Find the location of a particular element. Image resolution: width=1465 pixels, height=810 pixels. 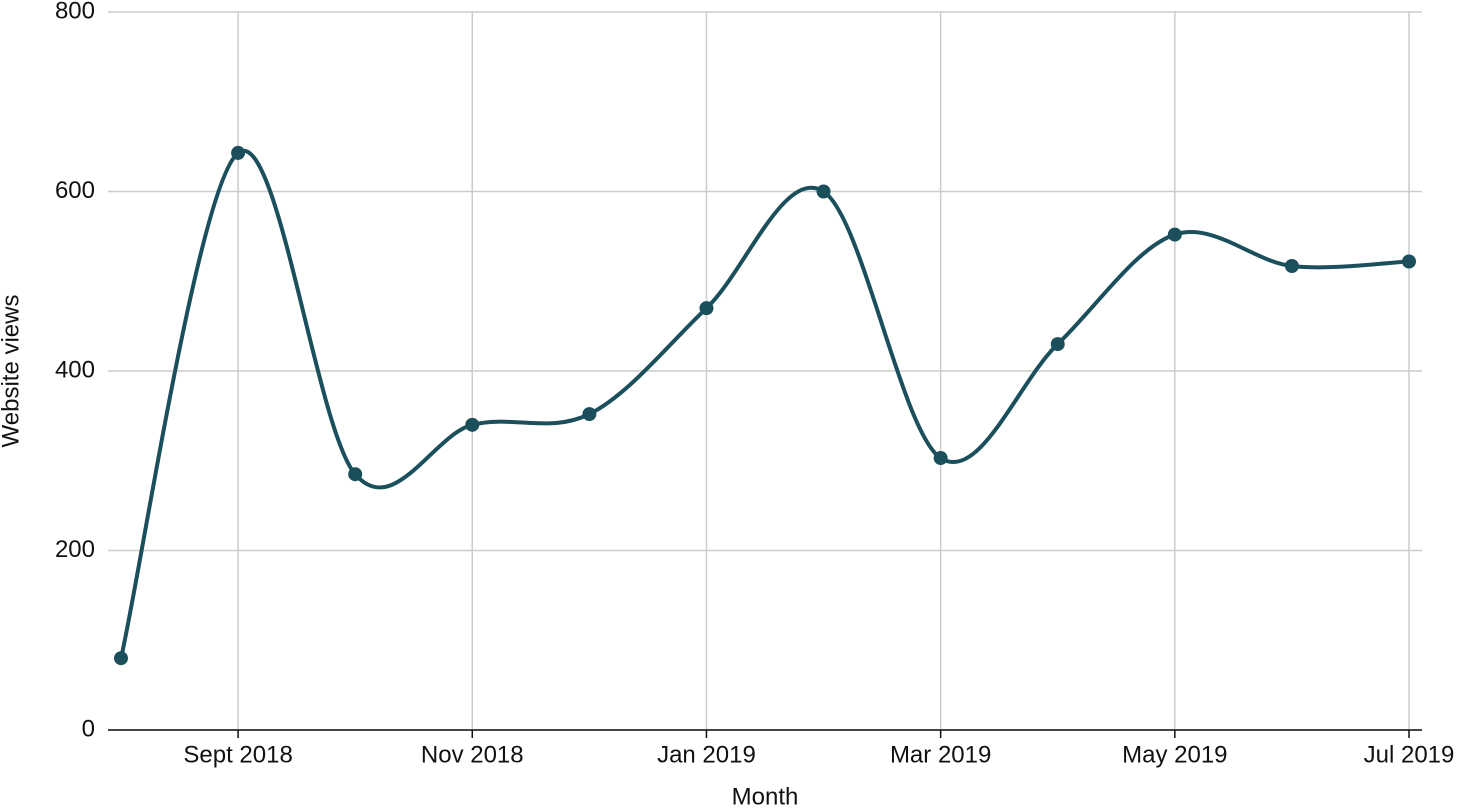

x-axis-label: Month is located at coordinates (765, 796).